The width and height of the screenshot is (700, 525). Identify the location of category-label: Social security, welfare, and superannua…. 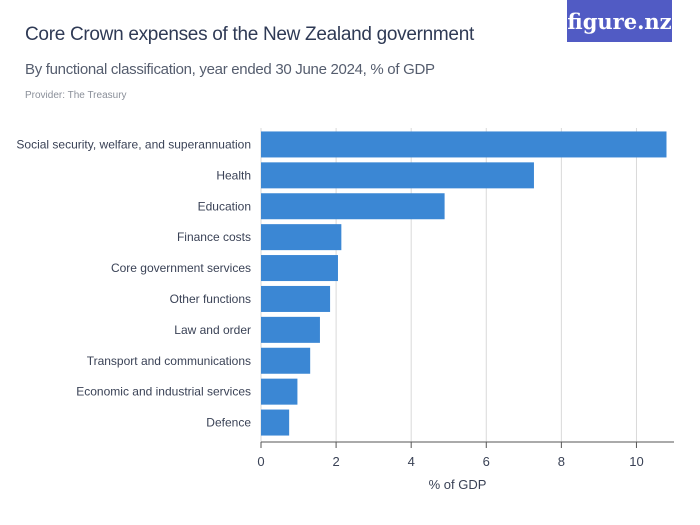
(133, 144).